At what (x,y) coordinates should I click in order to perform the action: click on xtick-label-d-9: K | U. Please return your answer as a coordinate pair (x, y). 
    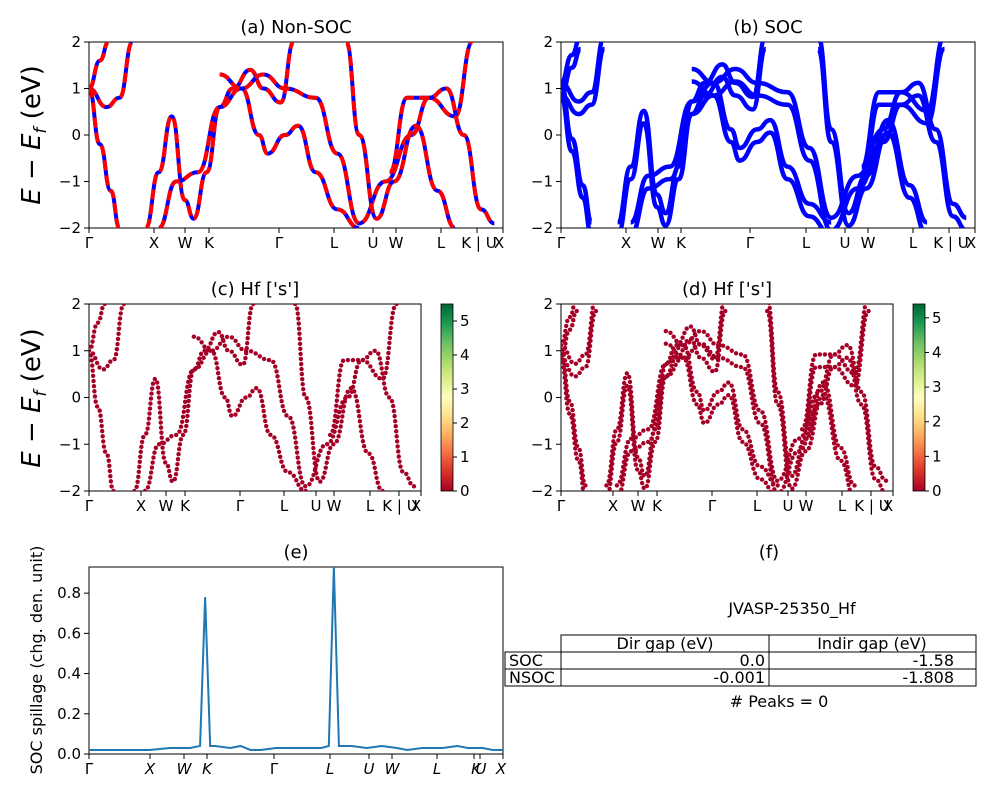
    Looking at the image, I should click on (871, 506).